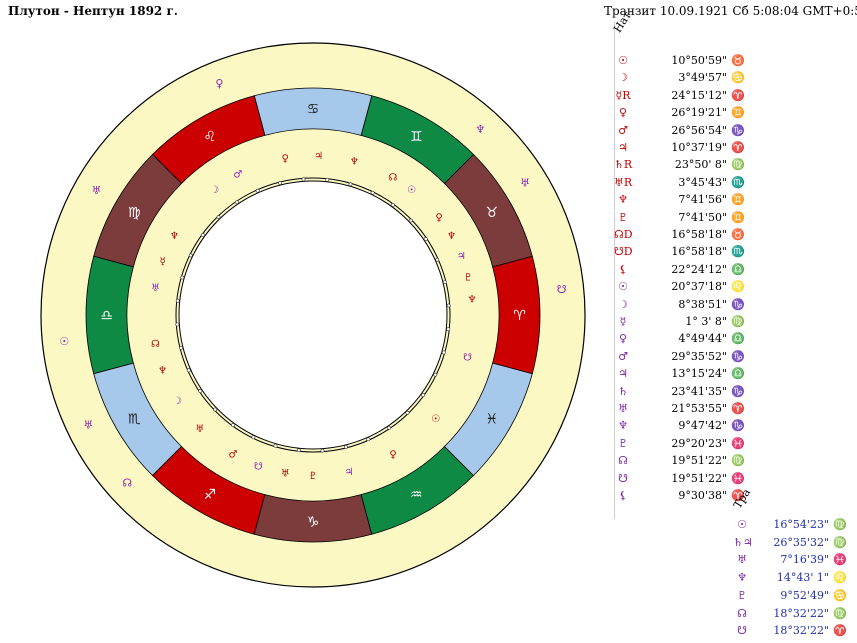 This screenshot has height=643, width=857. I want to click on planet-glyph: ♀, so click(623, 113).